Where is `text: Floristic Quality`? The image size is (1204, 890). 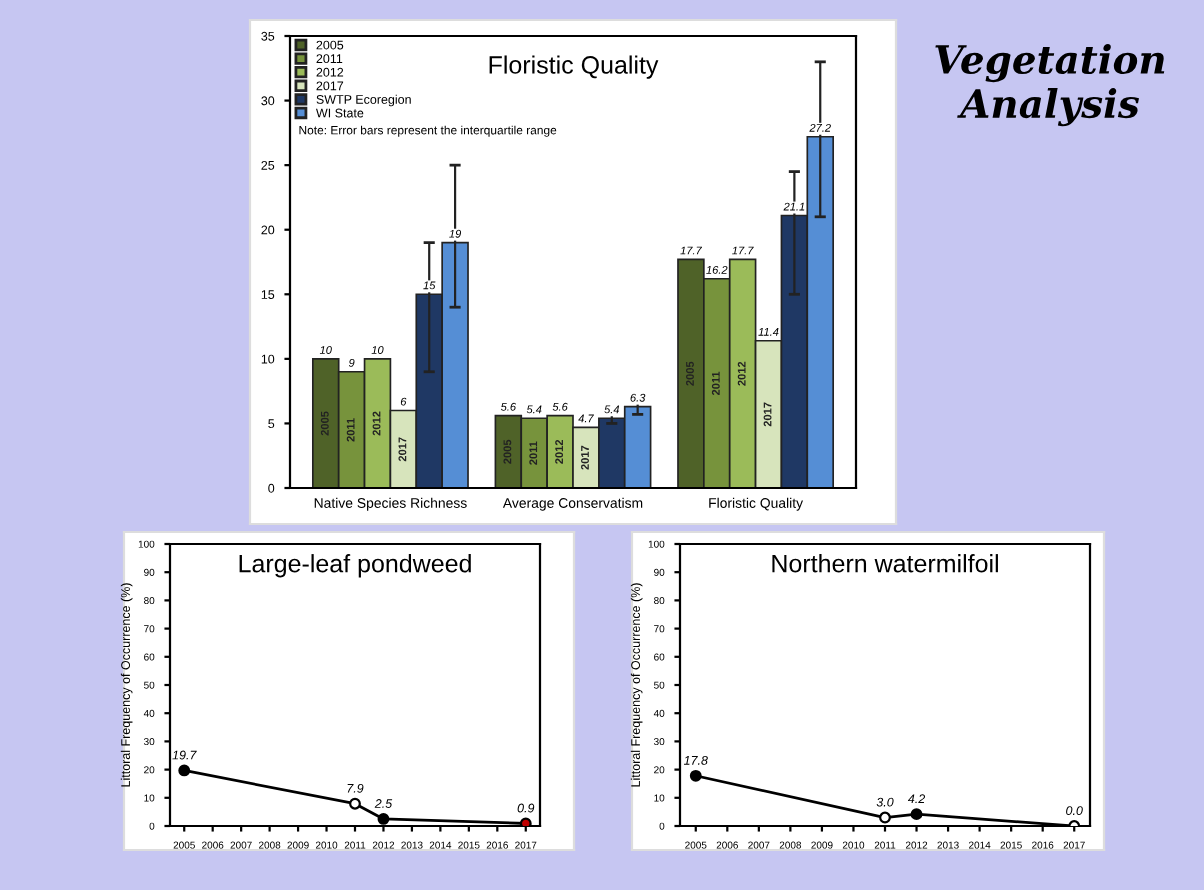 text: Floristic Quality is located at coordinates (574, 67).